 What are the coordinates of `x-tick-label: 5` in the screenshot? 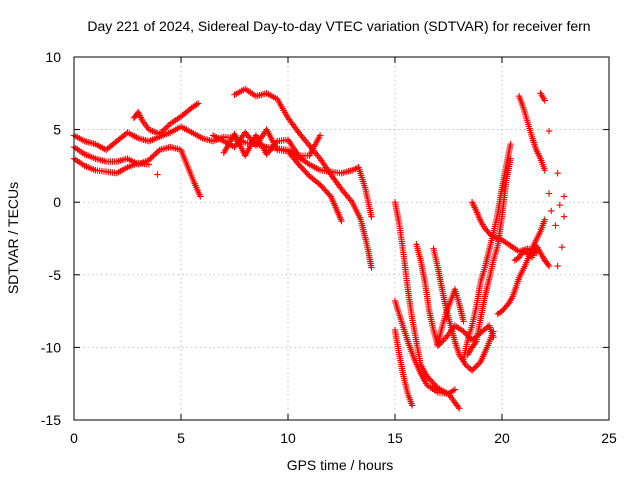 It's located at (181, 438).